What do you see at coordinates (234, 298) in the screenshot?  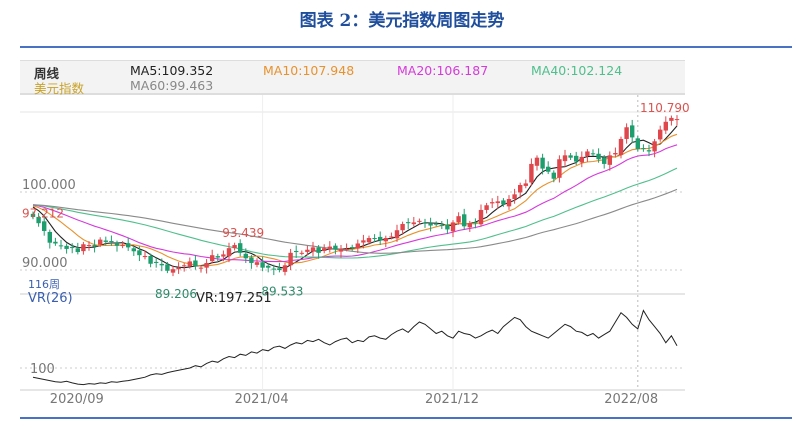 I see `vr-value-label: VR:197.251` at bounding box center [234, 298].